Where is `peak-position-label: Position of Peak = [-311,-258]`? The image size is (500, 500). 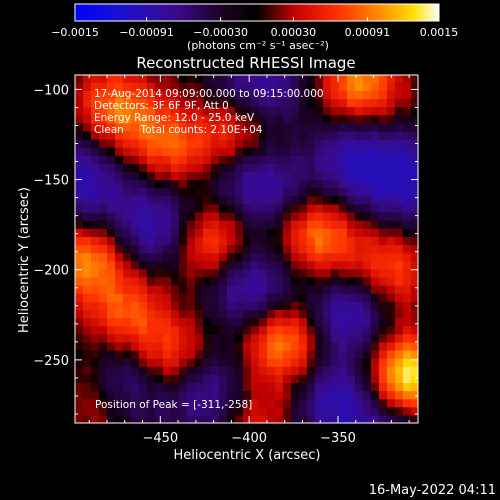
peak-position-label: Position of Peak = [-311,-258] is located at coordinates (173, 405).